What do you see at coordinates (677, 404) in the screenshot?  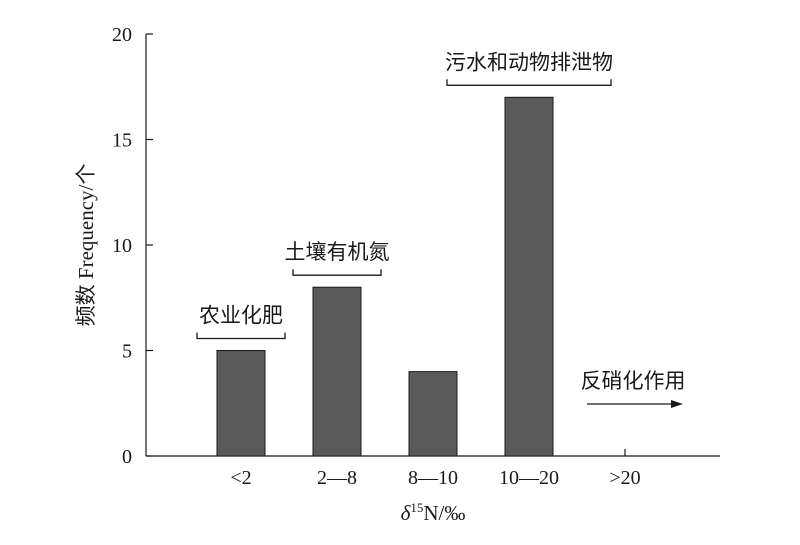 I see `annotation-arrowhead` at bounding box center [677, 404].